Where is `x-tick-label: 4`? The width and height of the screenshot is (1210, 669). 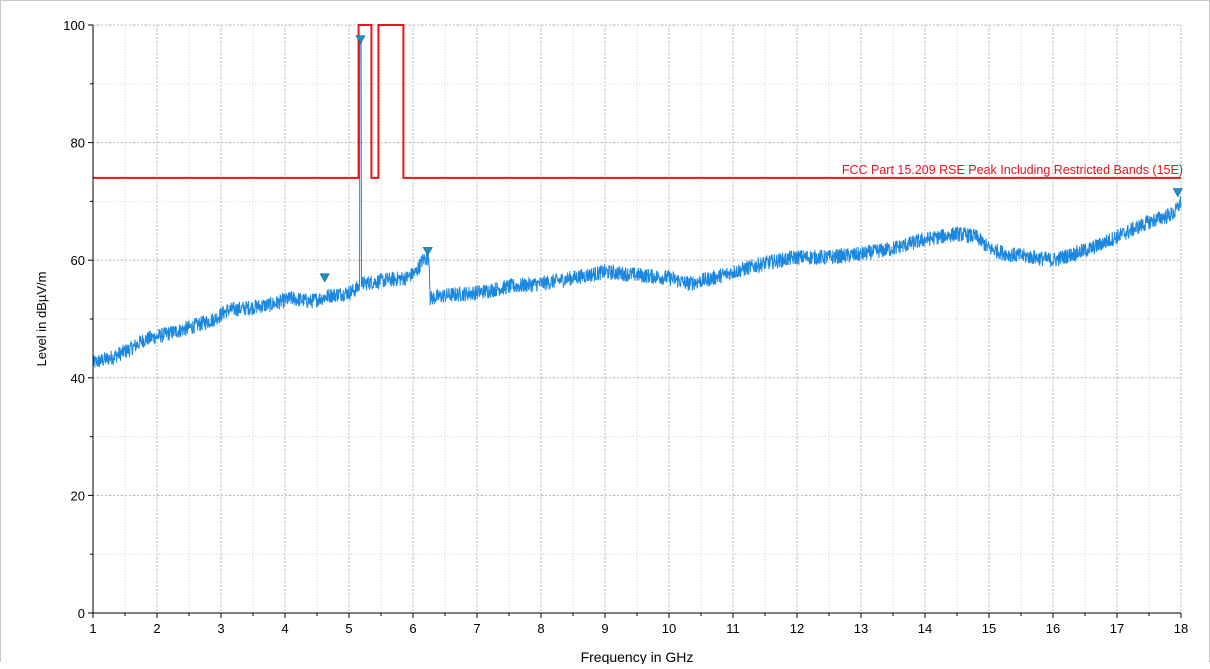
x-tick-label: 4 is located at coordinates (284, 628).